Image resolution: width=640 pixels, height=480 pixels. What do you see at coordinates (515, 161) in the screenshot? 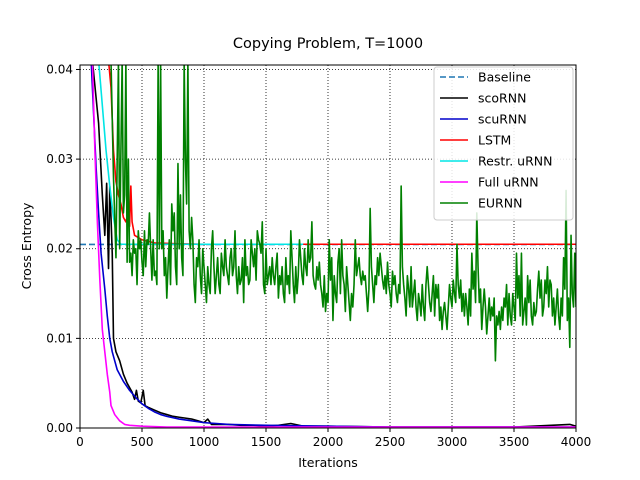
I see `legend-label-restr-urnn: Restr. uRNN` at bounding box center [515, 161].